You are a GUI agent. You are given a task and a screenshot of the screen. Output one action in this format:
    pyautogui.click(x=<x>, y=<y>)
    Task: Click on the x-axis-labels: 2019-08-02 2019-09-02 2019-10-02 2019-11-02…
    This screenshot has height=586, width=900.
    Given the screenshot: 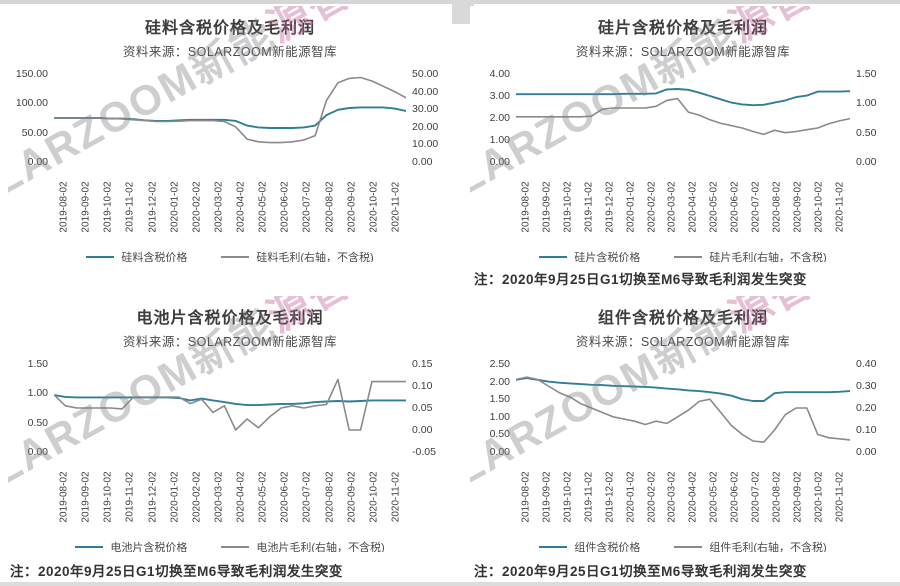 What is the action you would take?
    pyautogui.click(x=230, y=207)
    